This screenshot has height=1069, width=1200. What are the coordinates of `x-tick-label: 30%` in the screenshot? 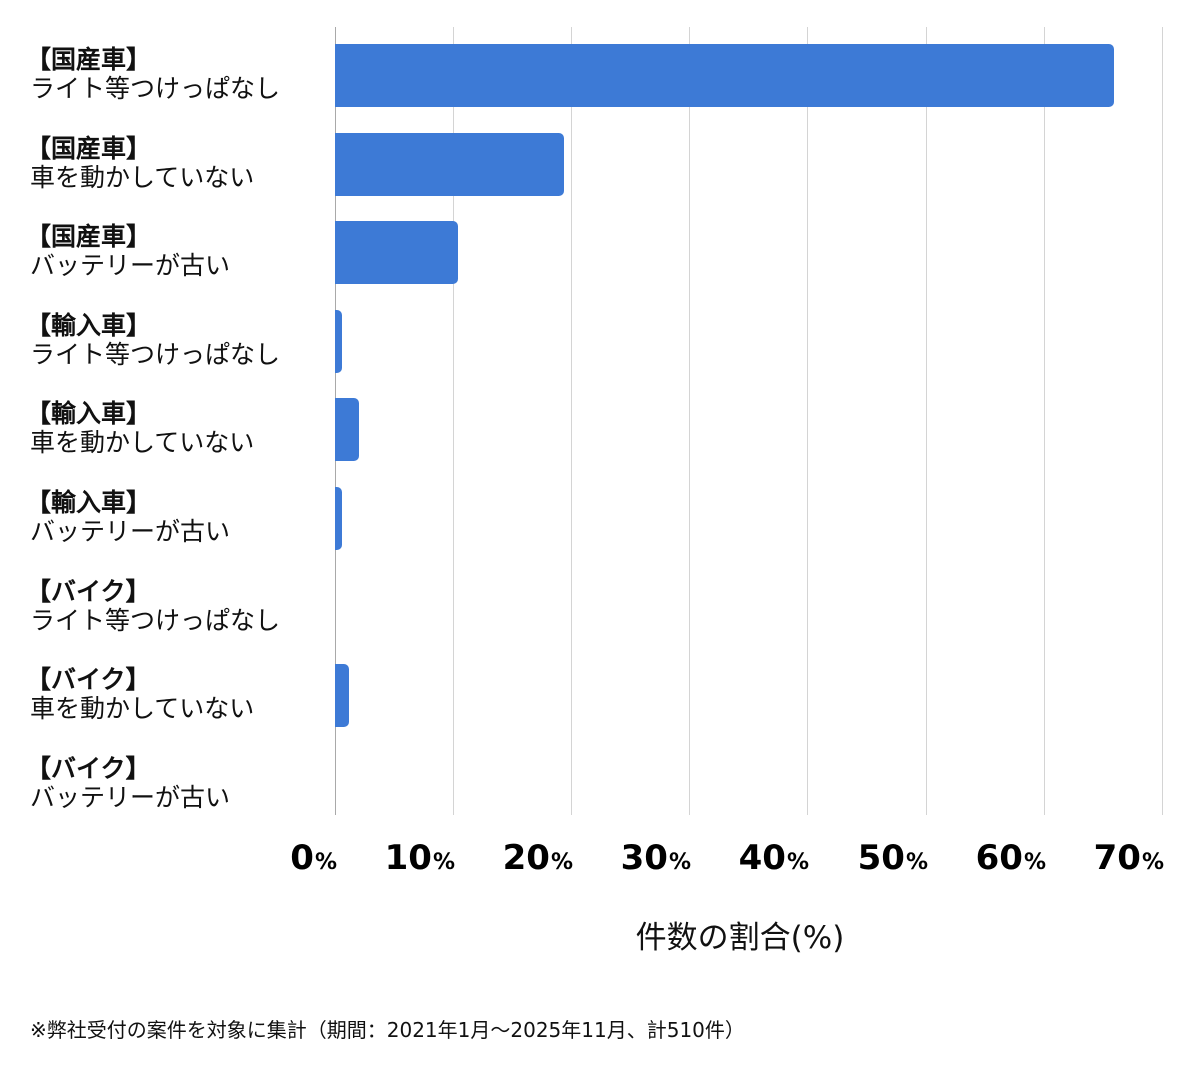 It's located at (631, 858).